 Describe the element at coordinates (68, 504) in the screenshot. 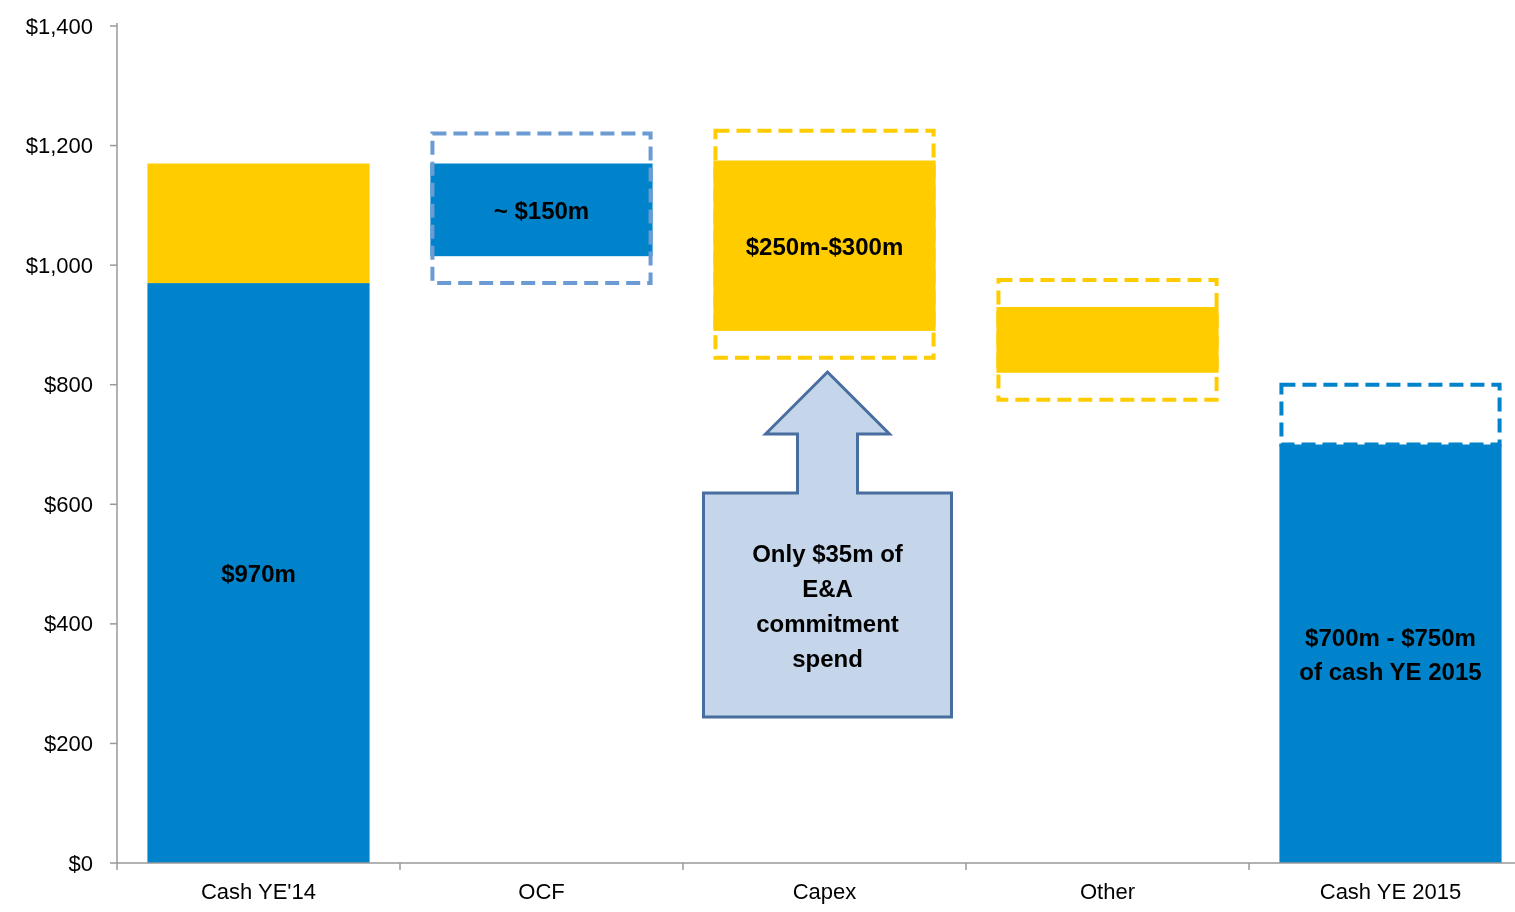

I see `y-tick-label: $600` at that location.